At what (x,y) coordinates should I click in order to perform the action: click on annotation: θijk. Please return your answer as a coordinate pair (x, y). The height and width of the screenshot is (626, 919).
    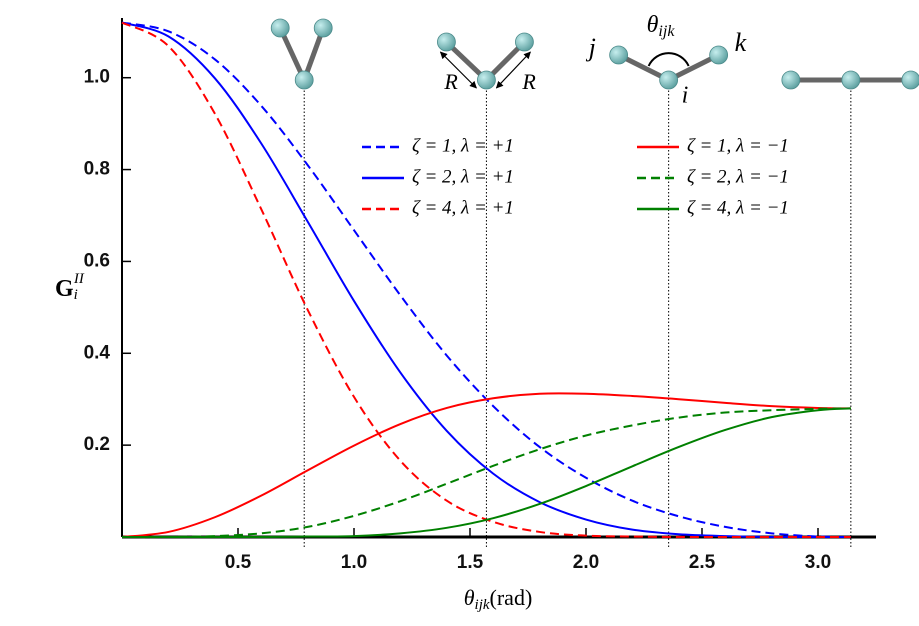
    Looking at the image, I should click on (661, 26).